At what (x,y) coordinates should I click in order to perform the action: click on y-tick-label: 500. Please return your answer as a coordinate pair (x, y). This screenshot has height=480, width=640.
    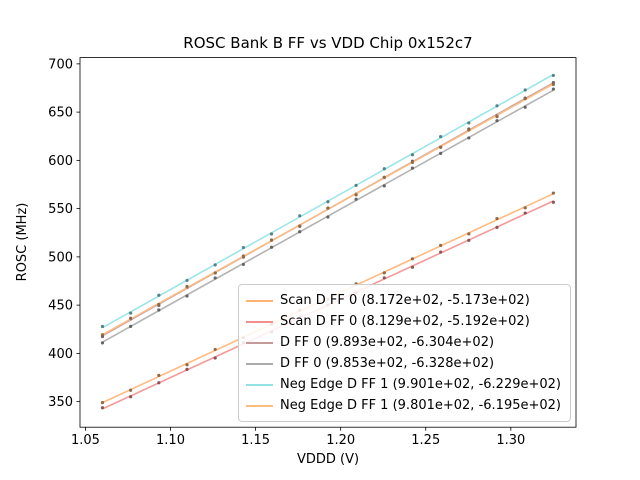
    Looking at the image, I should click on (60, 257).